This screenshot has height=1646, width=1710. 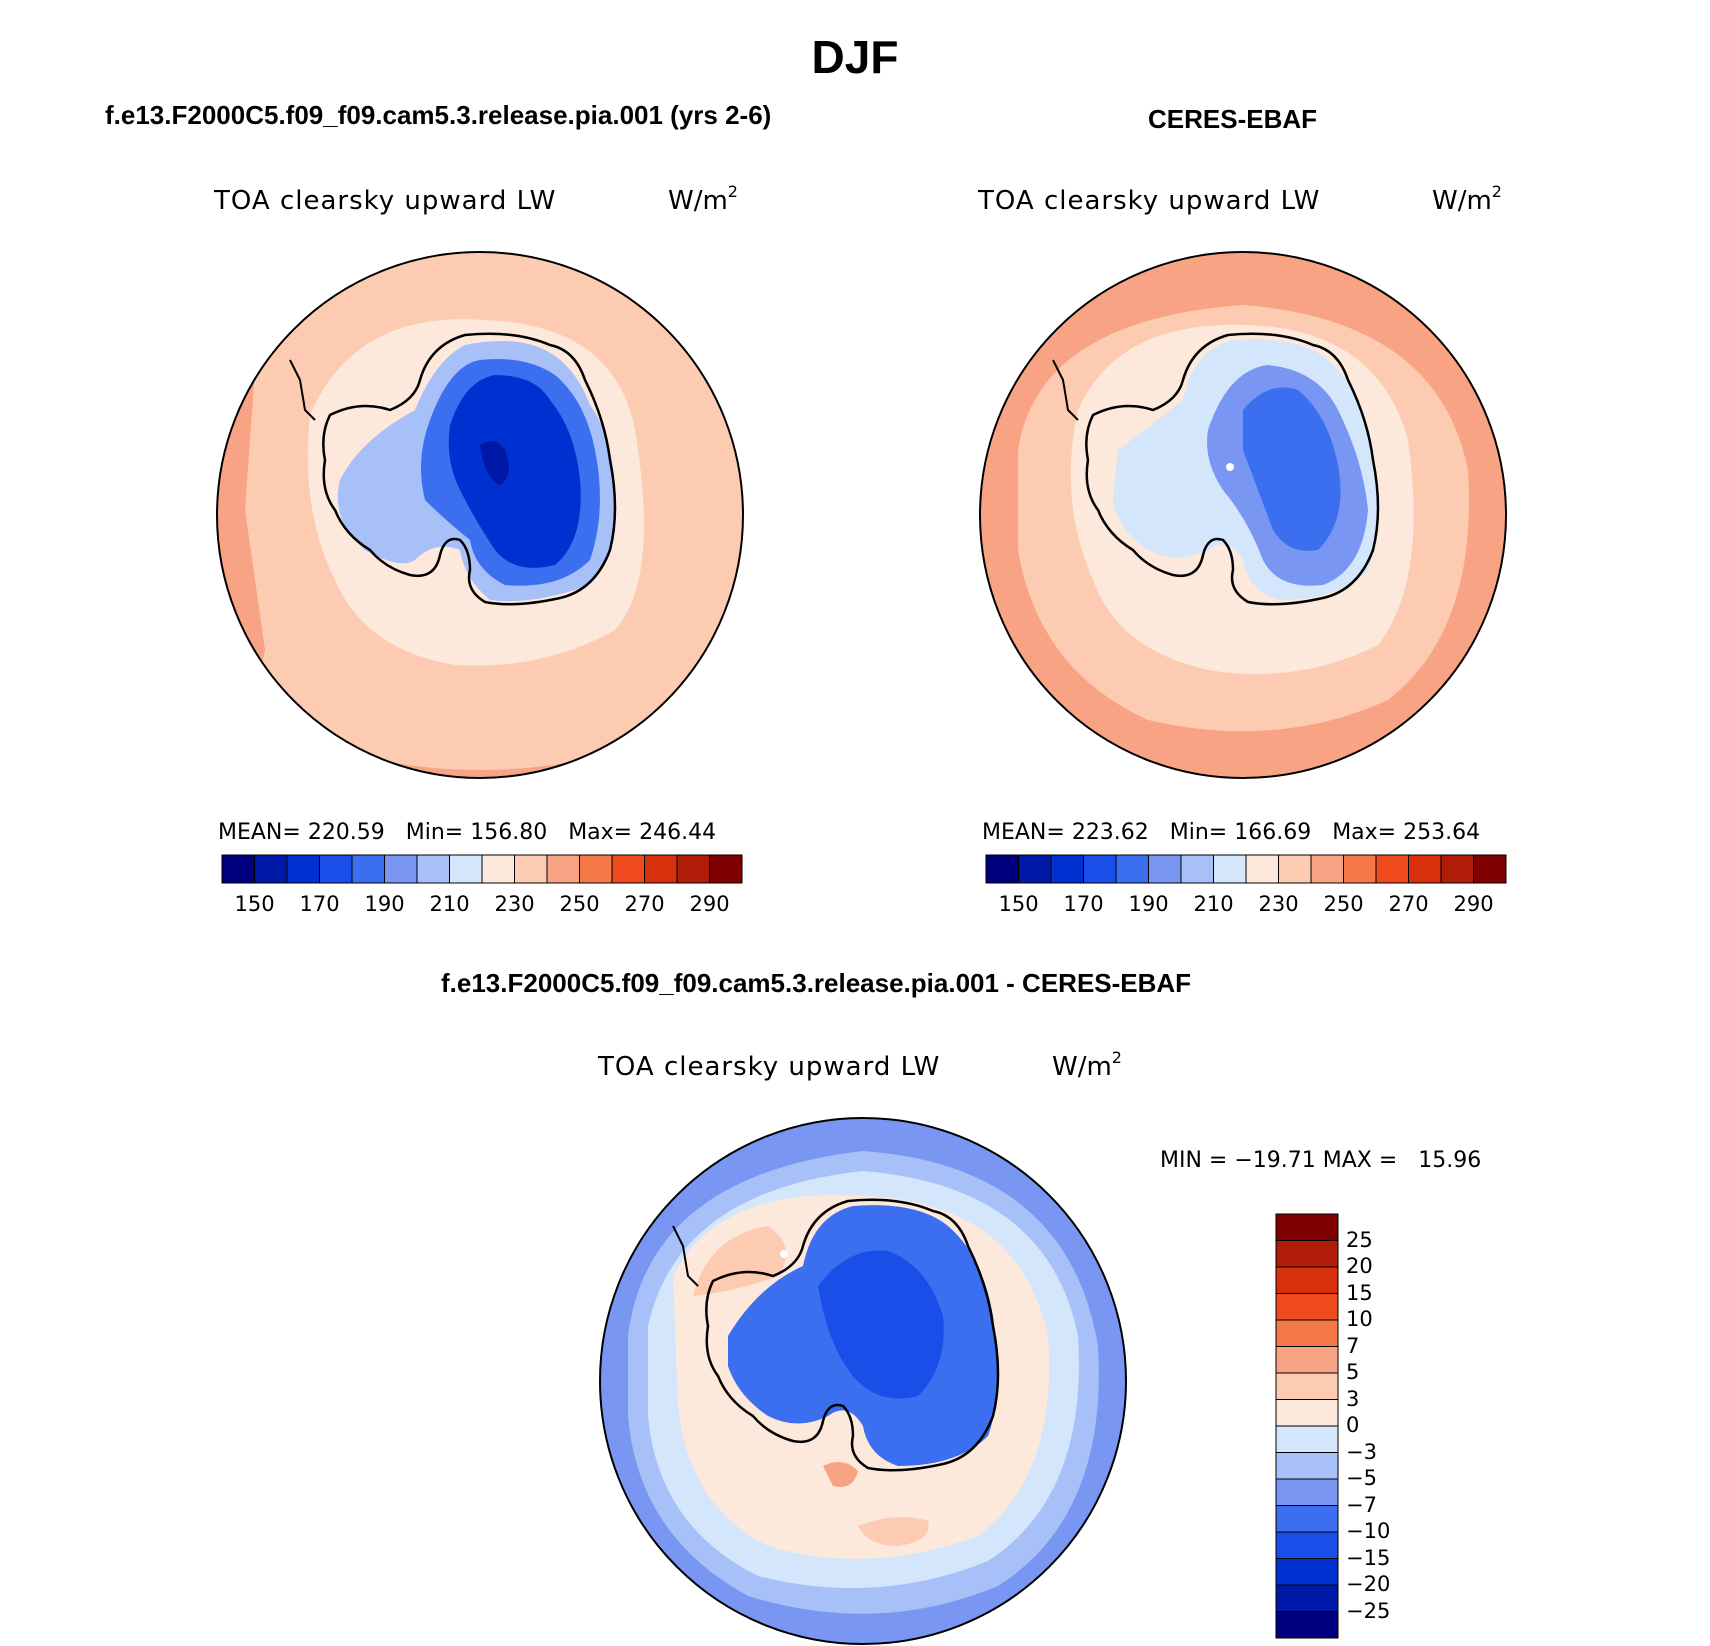 I want to click on panel1-colorbar, so click(x=482, y=869).